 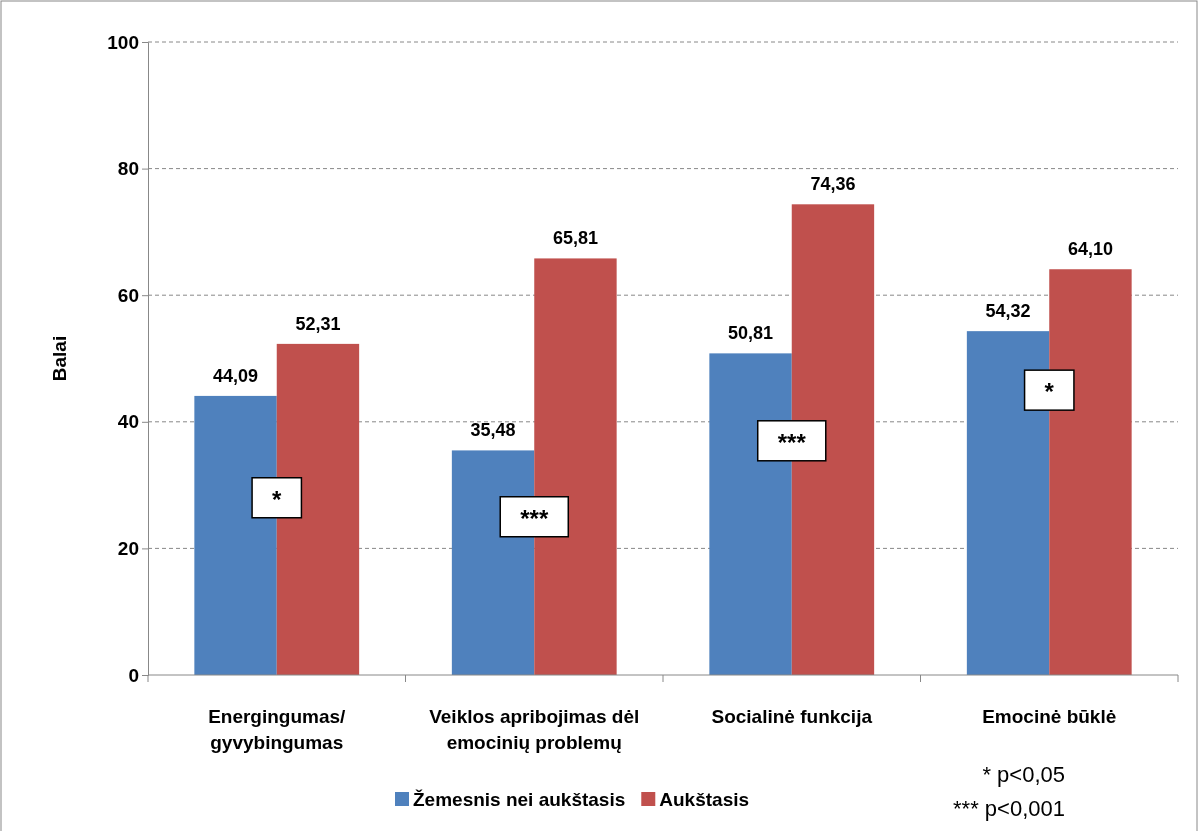 I want to click on data-label: 74,36, so click(x=833, y=184).